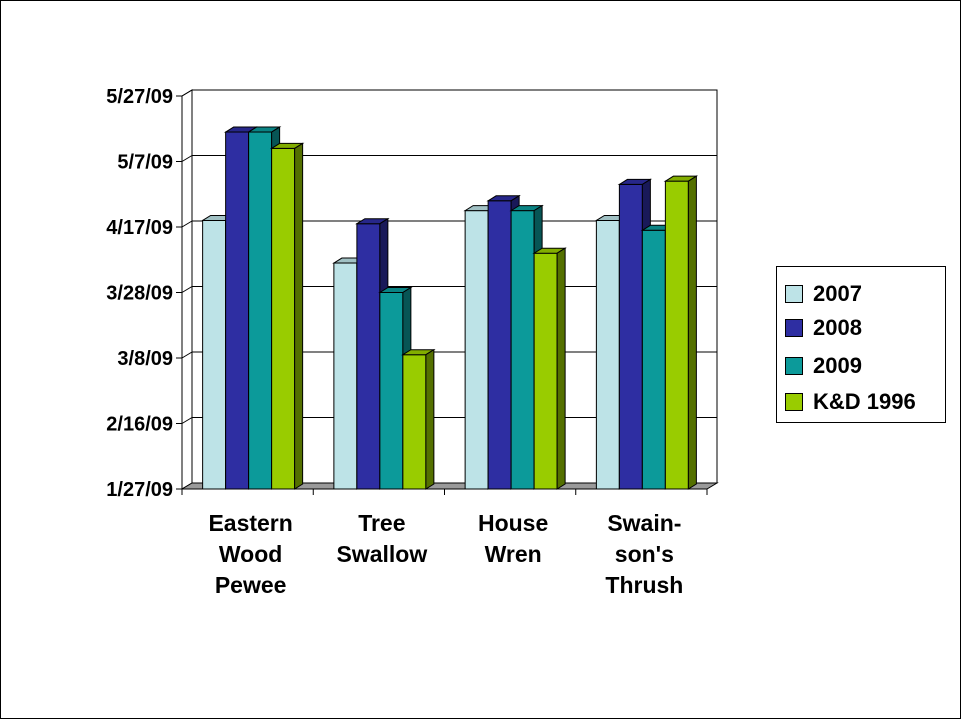 This screenshot has height=721, width=963. I want to click on legend-item-2008: 2008, so click(823, 328).